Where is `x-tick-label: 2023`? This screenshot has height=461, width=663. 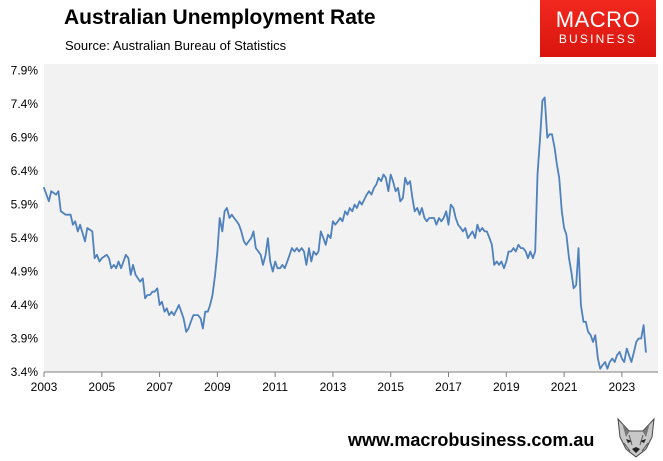
x-tick-label: 2023 is located at coordinates (622, 387).